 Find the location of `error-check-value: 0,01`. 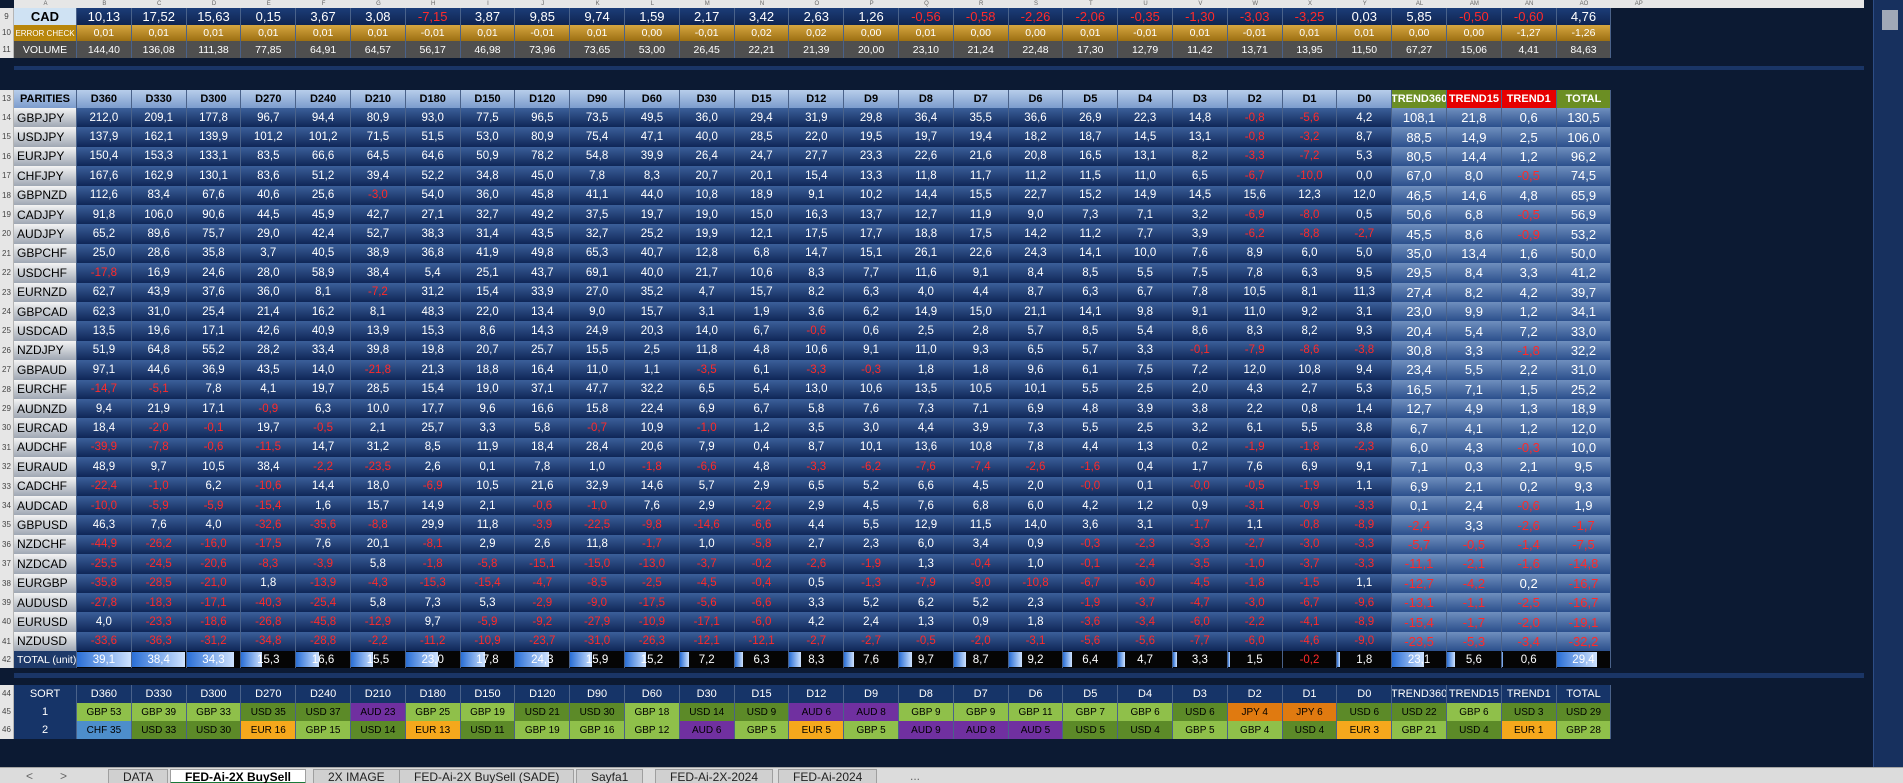

error-check-value: 0,01 is located at coordinates (104, 33).